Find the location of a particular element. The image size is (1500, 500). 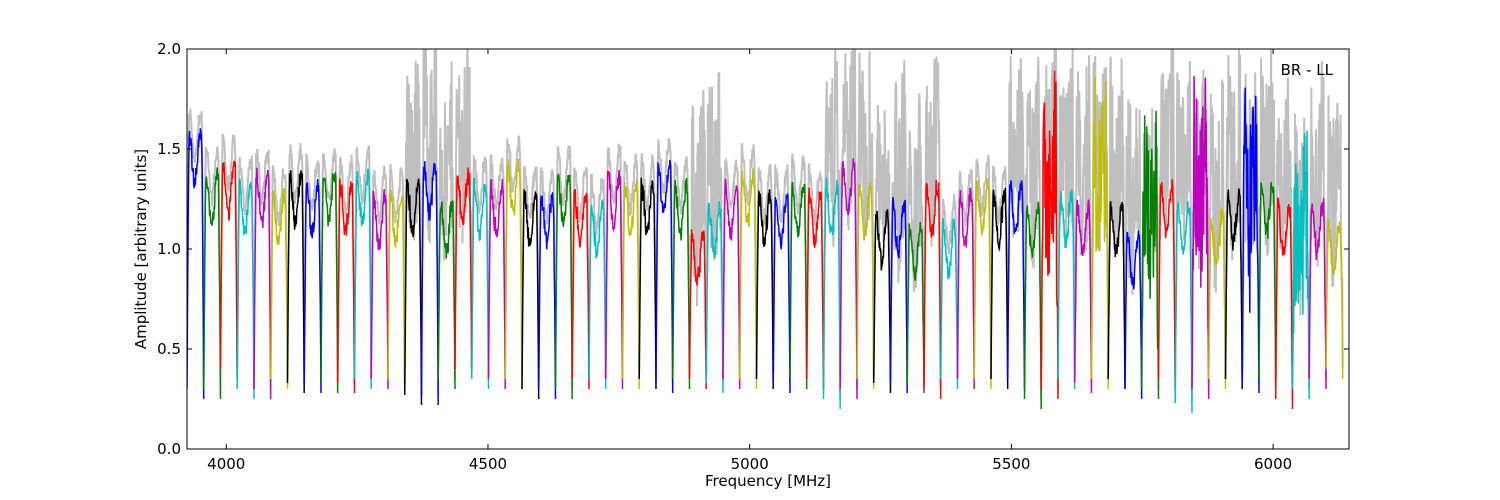

x-tick-label: 5500 is located at coordinates (1011, 464).